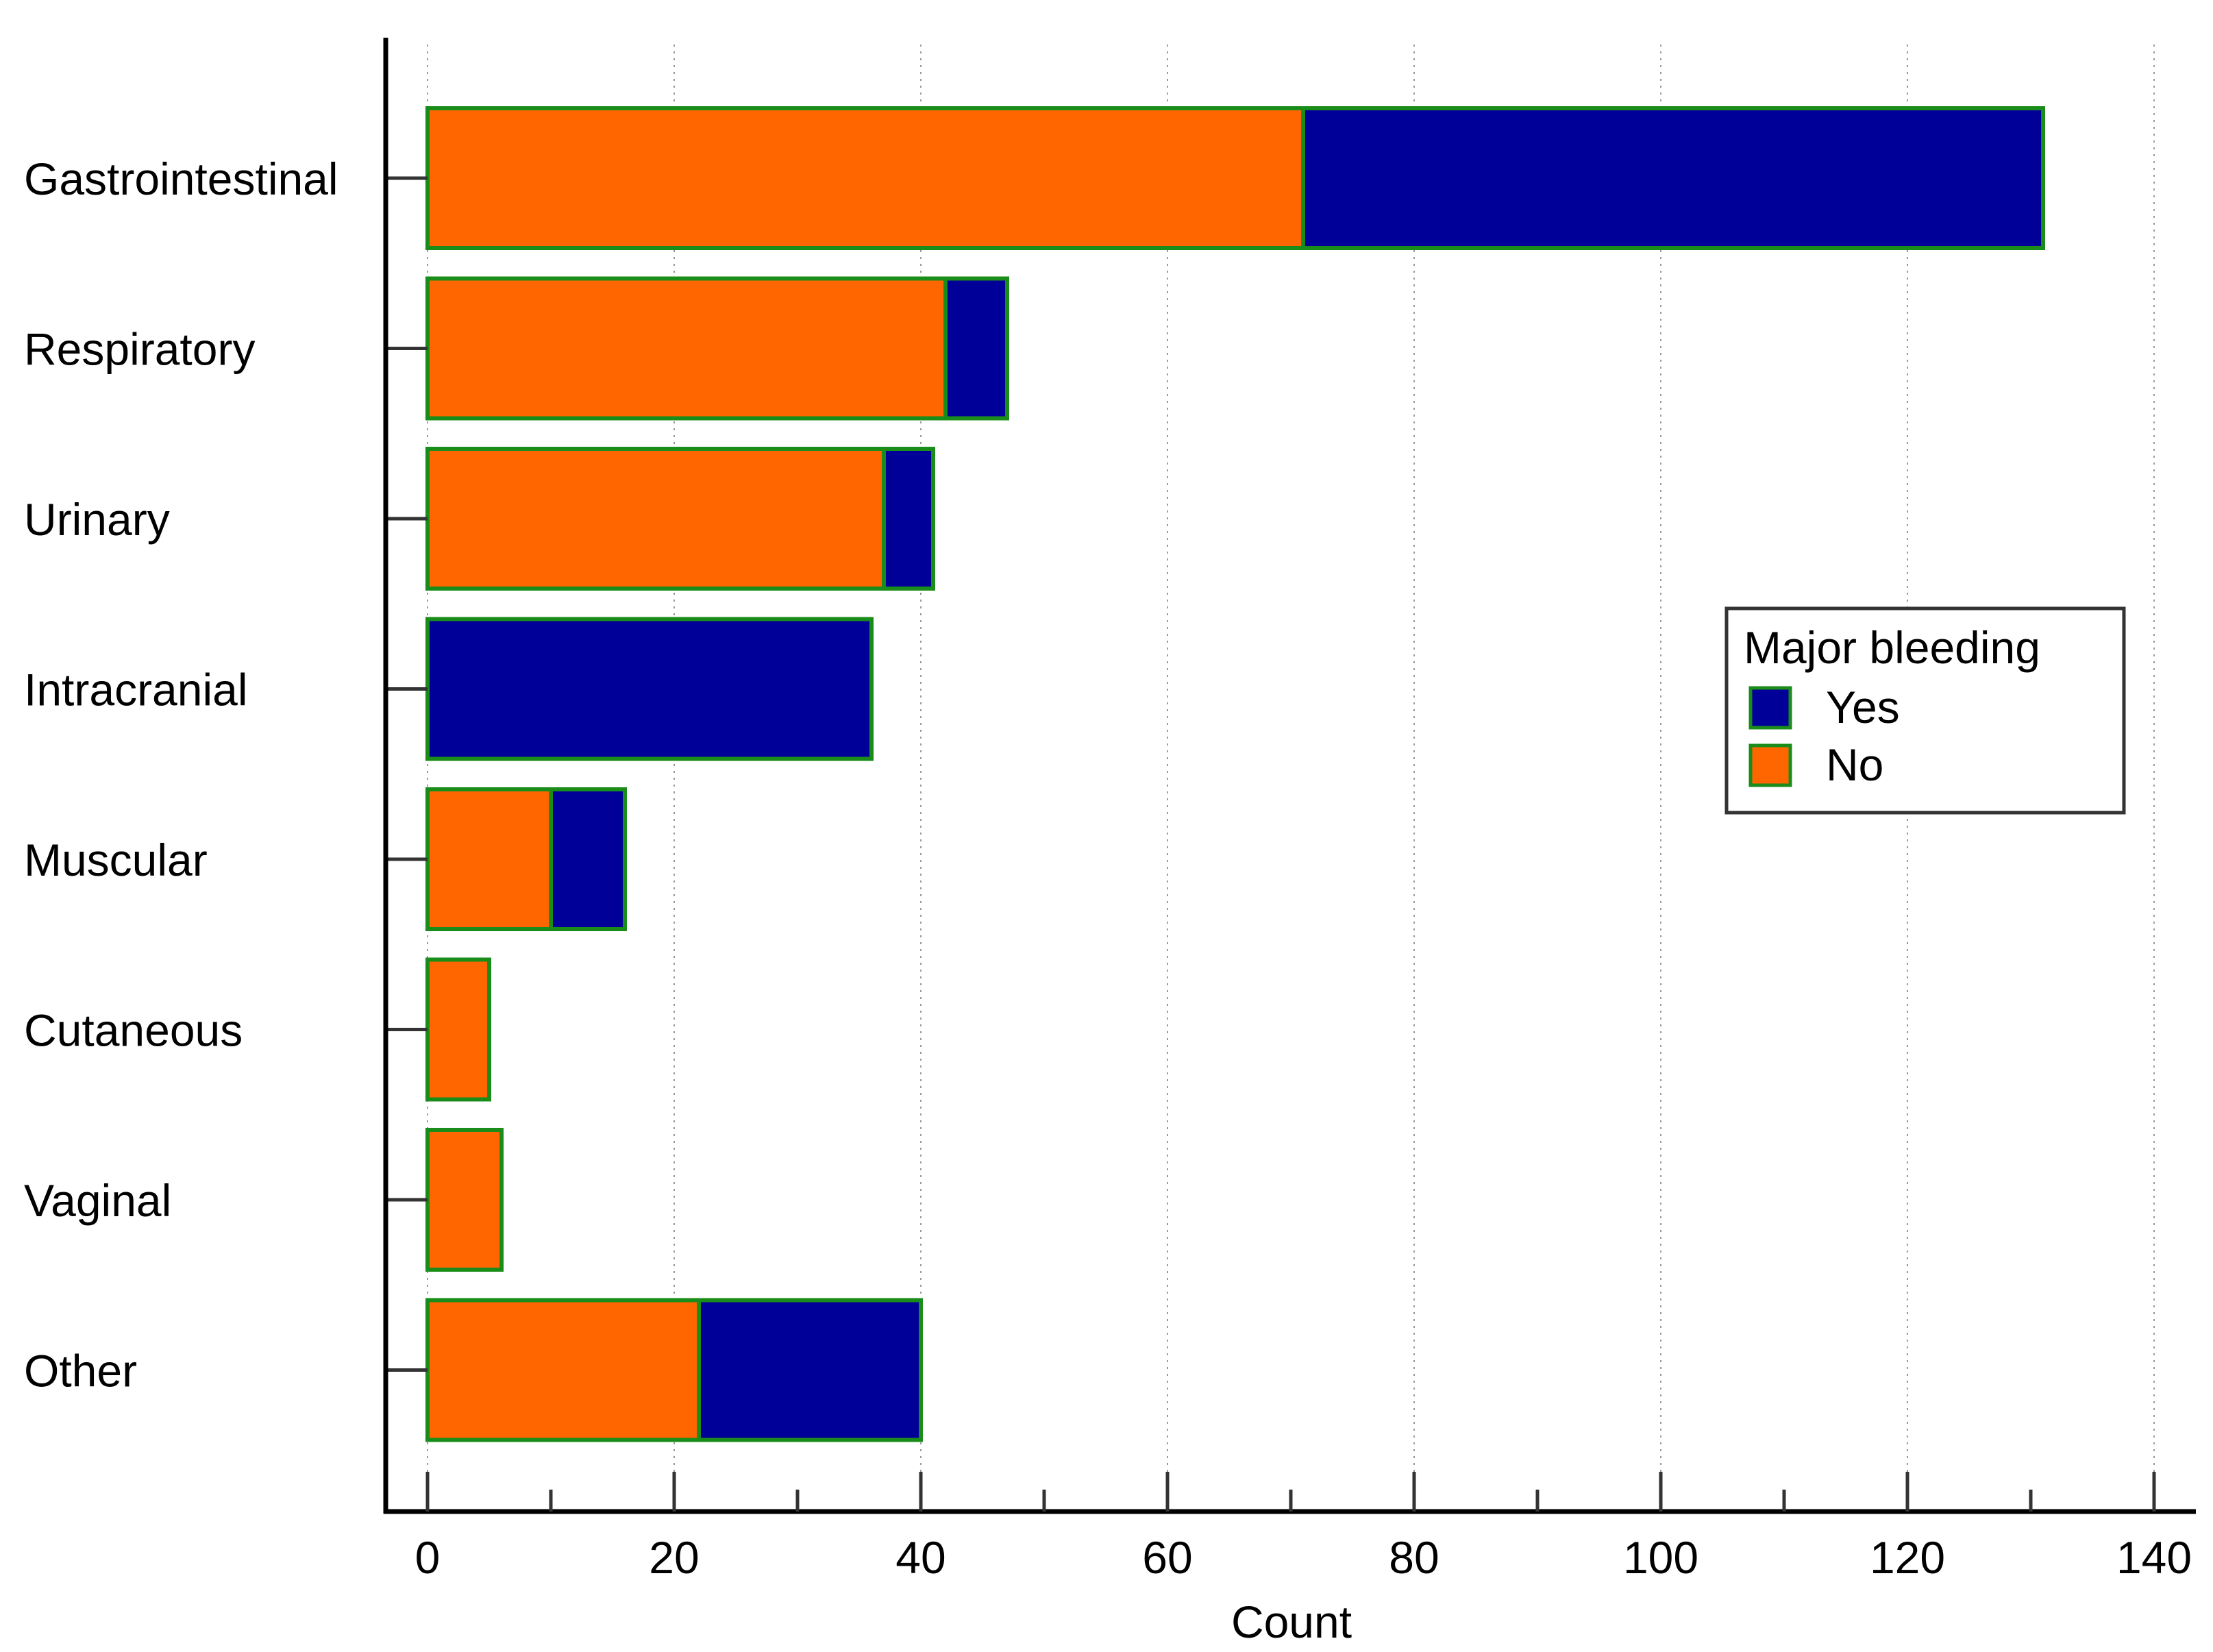 Image resolution: width=2213 pixels, height=1652 pixels. I want to click on x-tick-label-7: 140, so click(2154, 1557).